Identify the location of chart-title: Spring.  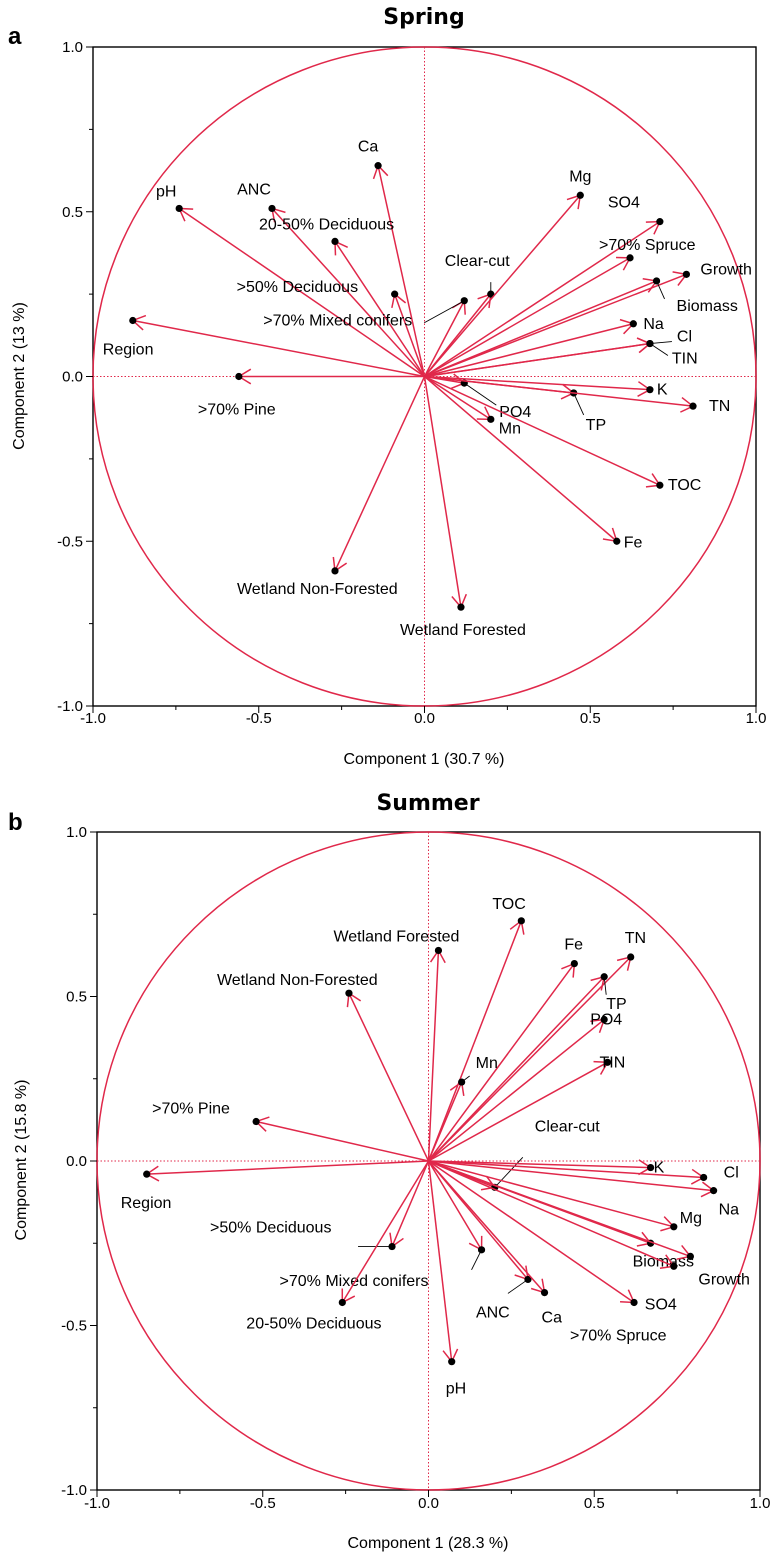
(423, 17).